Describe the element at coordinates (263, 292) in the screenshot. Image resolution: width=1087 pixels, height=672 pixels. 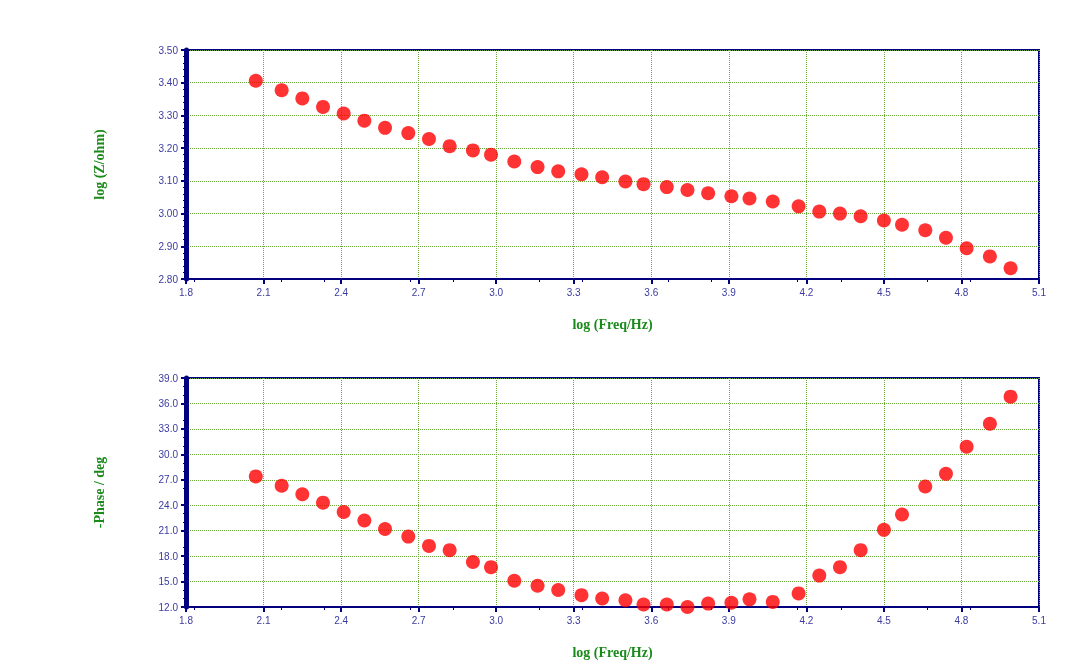
I see `x-tick-label: 2.1` at that location.